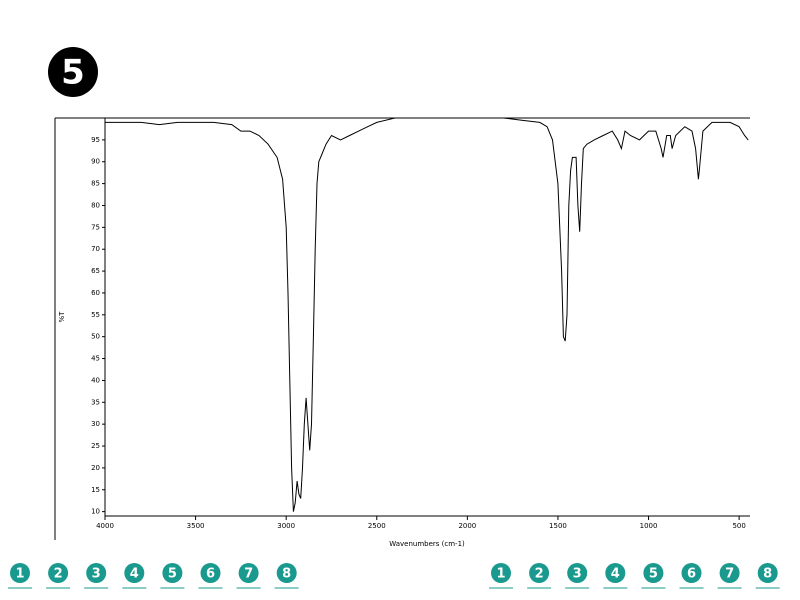 This screenshot has width=800, height=600. I want to click on y-tick-label: 75, so click(95, 227).